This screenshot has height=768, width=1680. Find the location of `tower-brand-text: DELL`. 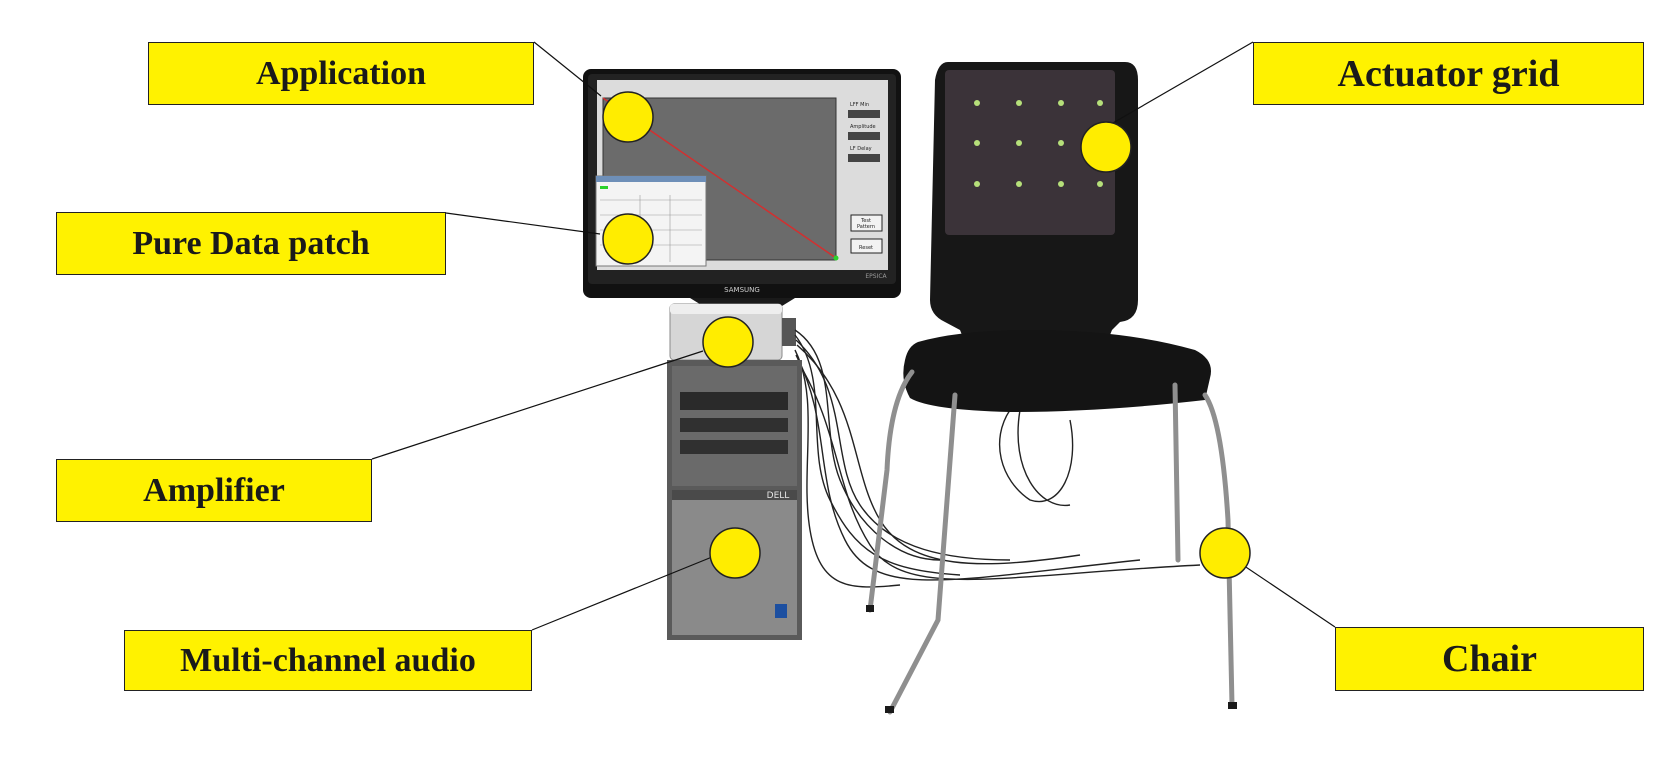

tower-brand-text: DELL is located at coordinates (778, 496).